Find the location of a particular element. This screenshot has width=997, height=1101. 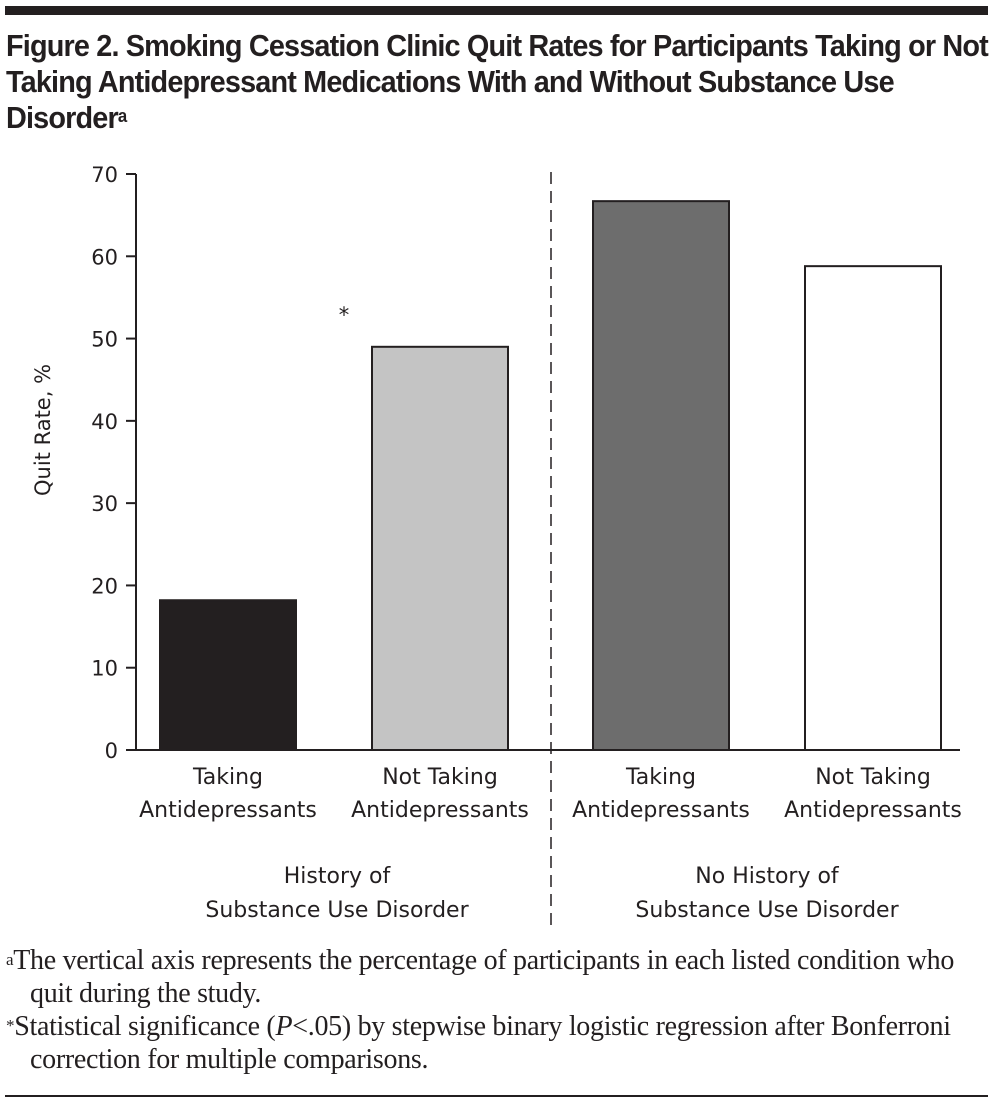

annotations: * is located at coordinates (344, 315).